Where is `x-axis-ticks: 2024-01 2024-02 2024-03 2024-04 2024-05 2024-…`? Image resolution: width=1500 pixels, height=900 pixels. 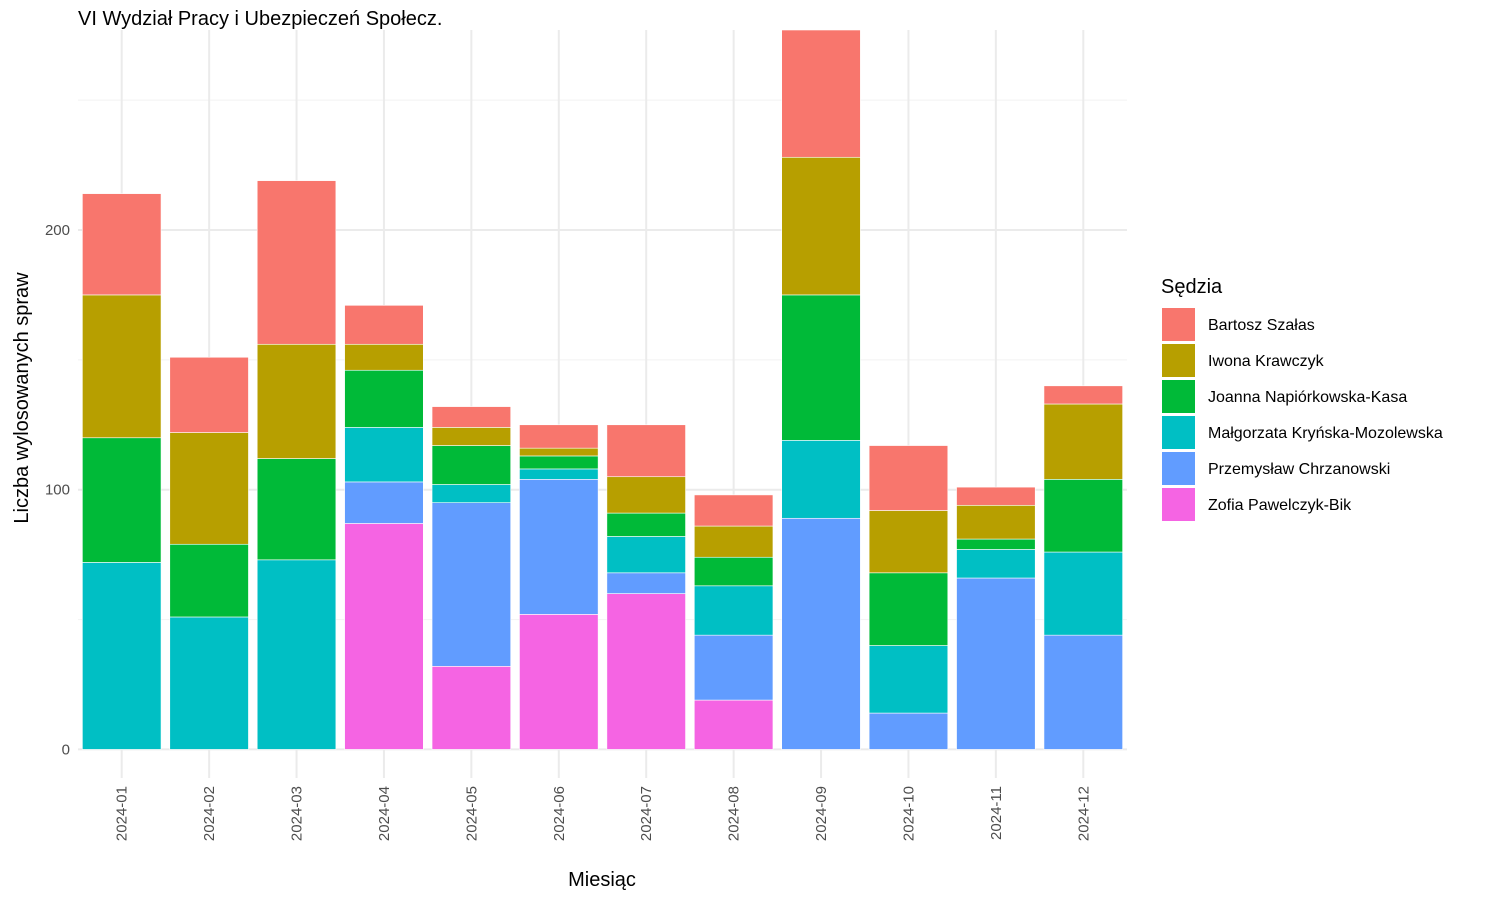
x-axis-ticks: 2024-01 2024-02 2024-03 2024-04 2024-05 2024-… is located at coordinates (603, 813).